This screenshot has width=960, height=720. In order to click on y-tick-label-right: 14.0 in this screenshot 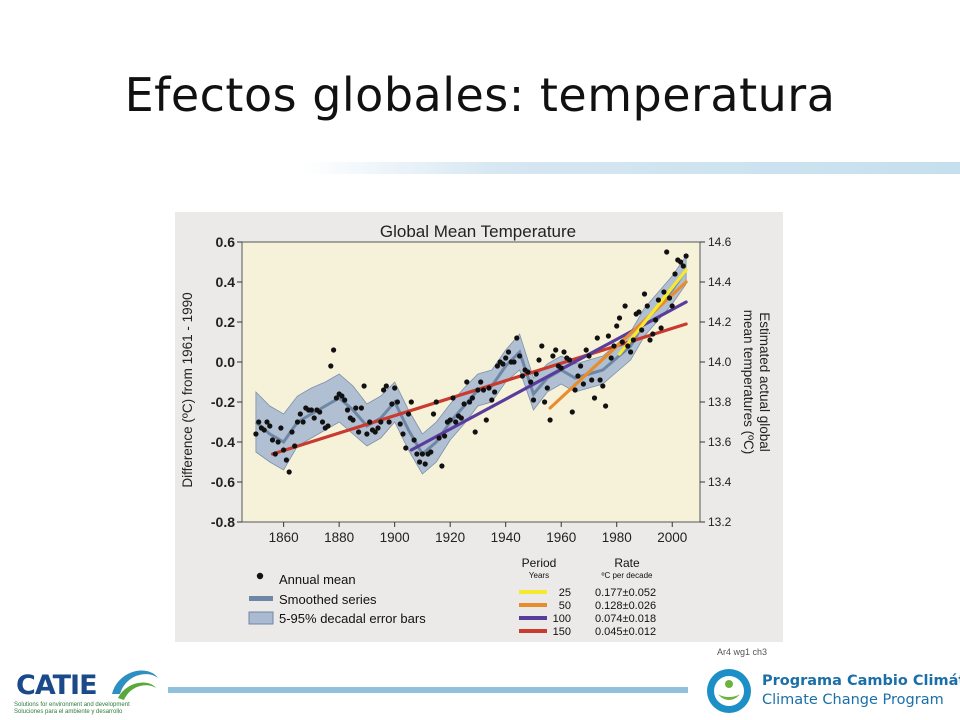, I will do `click(720, 362)`.